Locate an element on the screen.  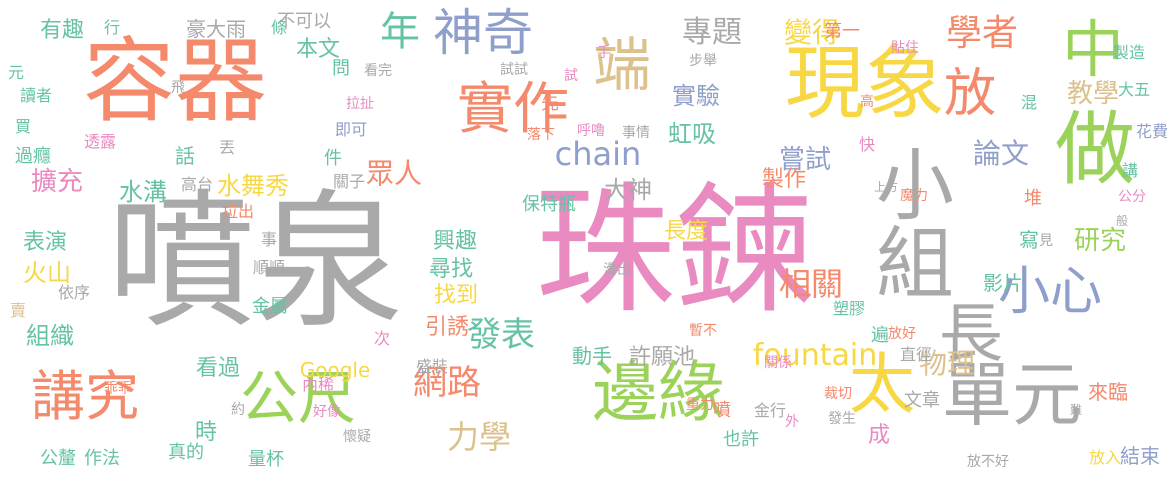
word-130: 暫不 is located at coordinates (703, 331).